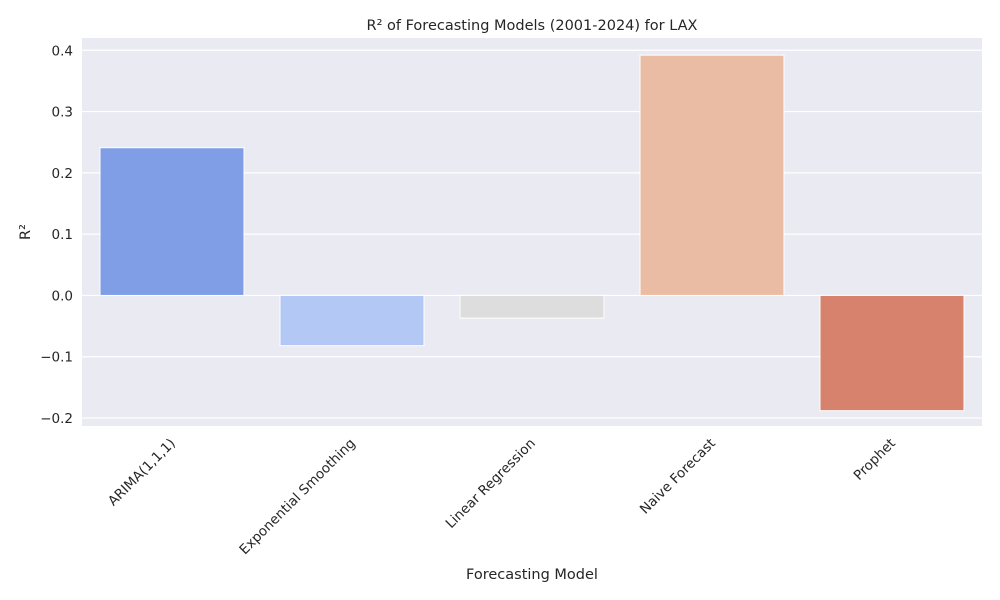 The height and width of the screenshot is (600, 1000). Describe the element at coordinates (142, 473) in the screenshot. I see `x-tick-label: ARIMA(1,1,1)` at that location.